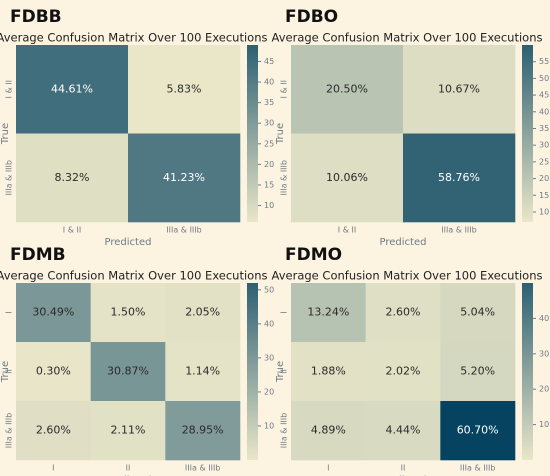 The width and height of the screenshot is (550, 476). What do you see at coordinates (328, 371) in the screenshot?
I see `value-label: 1.88%` at bounding box center [328, 371].